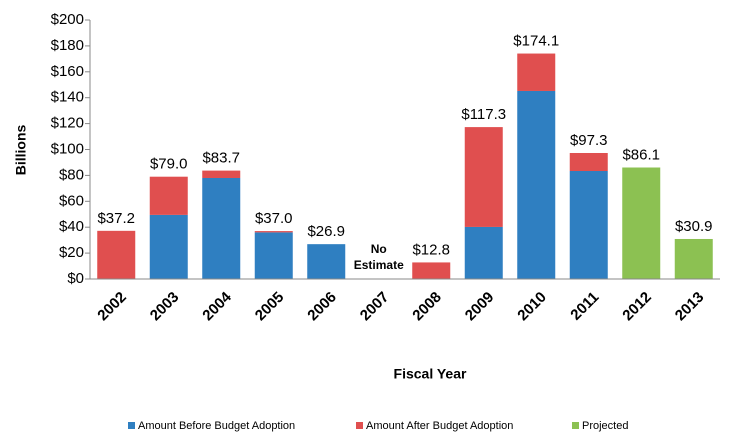 The image size is (745, 434). I want to click on x-tick-label: 2006, so click(322, 307).